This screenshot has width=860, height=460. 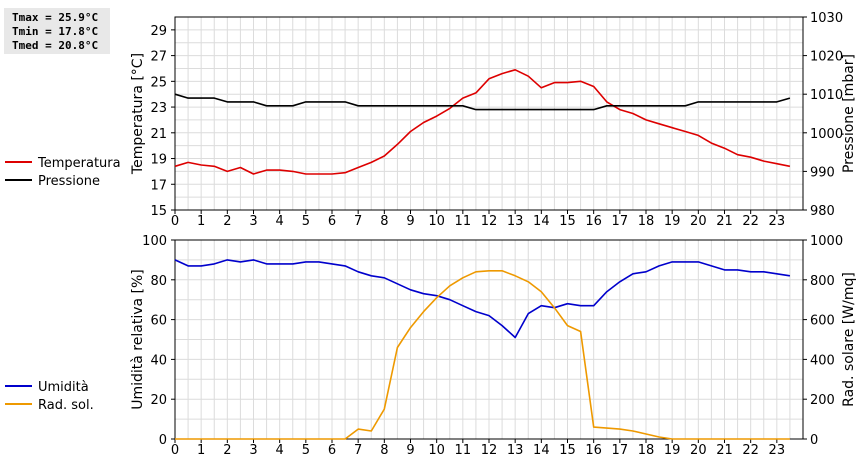 What do you see at coordinates (541, 450) in the screenshot?
I see `bottom-x-tick-label: 14` at bounding box center [541, 450].